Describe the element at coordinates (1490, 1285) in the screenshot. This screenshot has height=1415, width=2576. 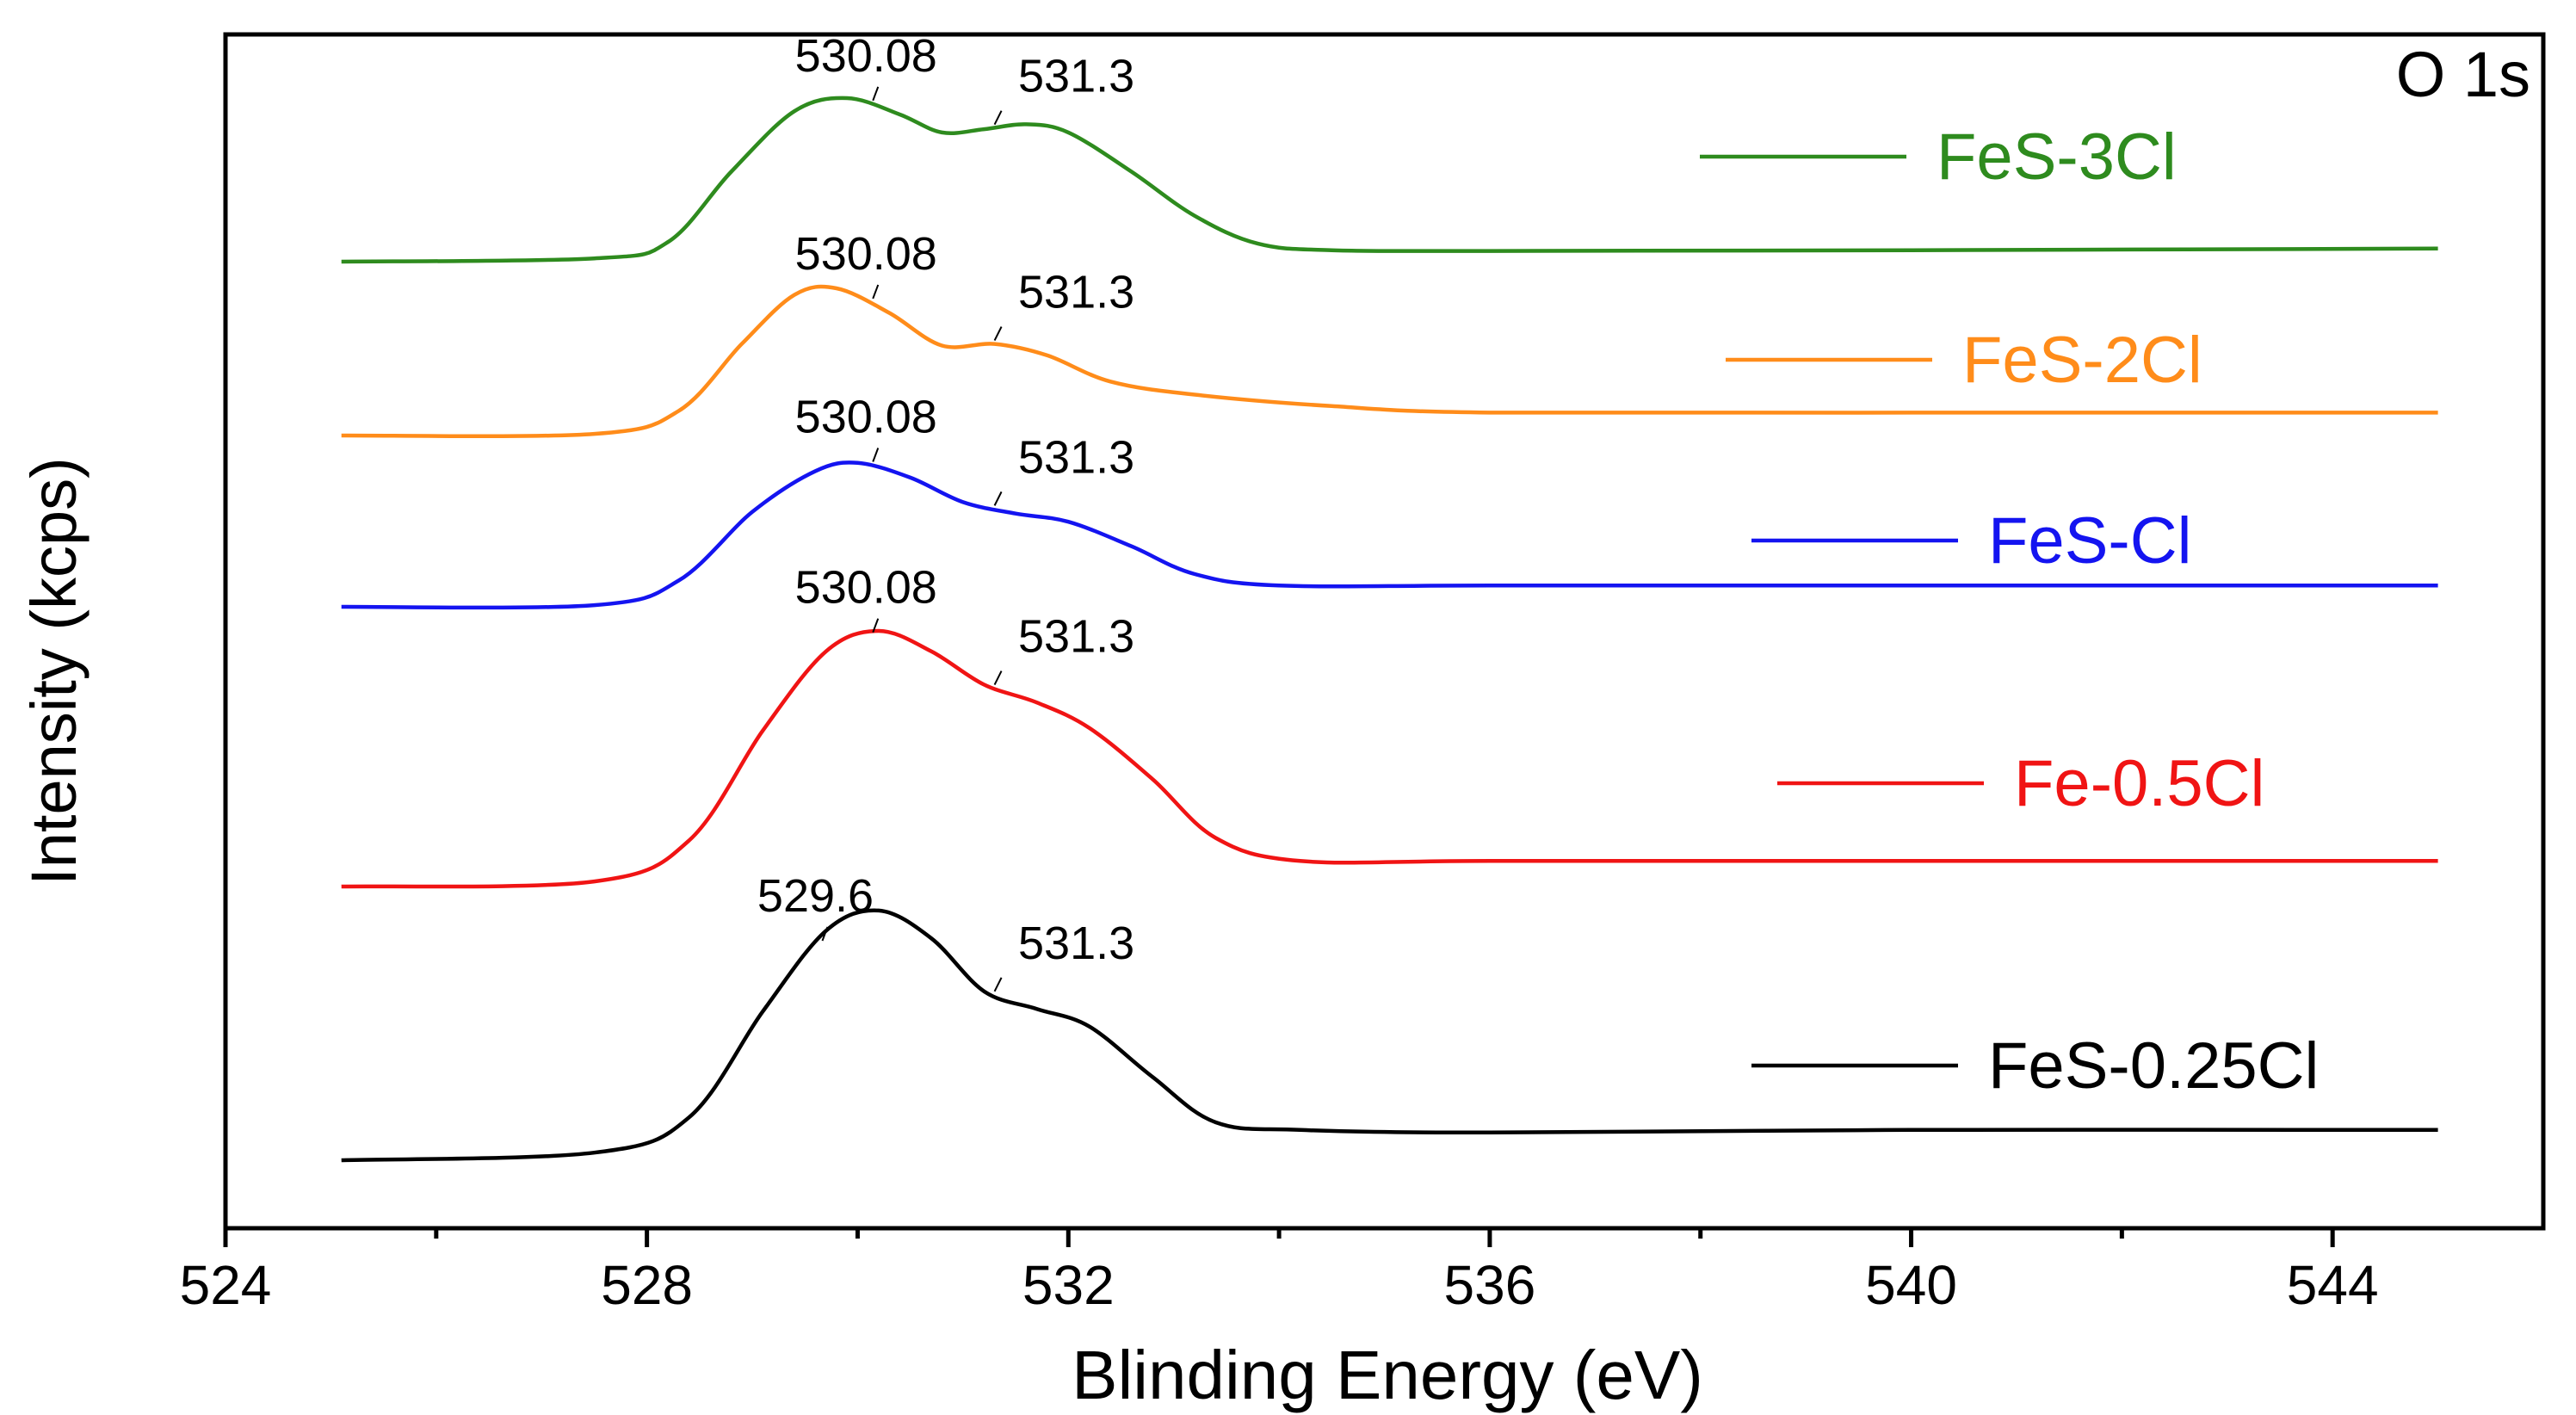
I see `x-tick-label: 536` at that location.